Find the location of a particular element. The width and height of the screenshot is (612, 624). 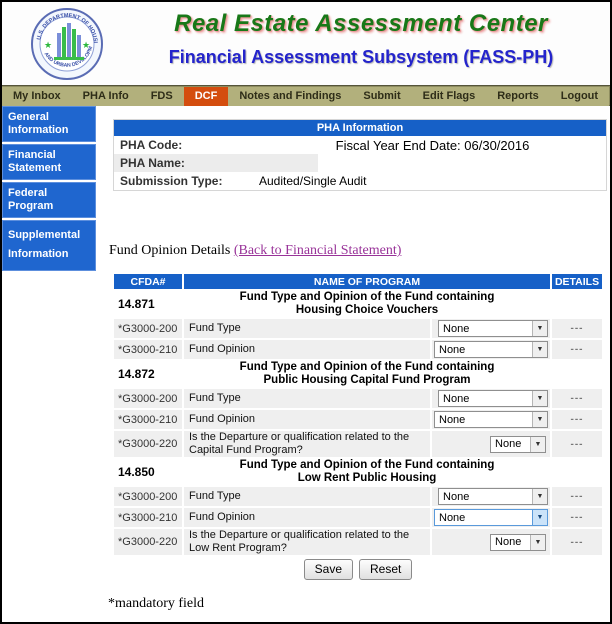

nav-tab-dcf: DCF is located at coordinates (206, 96).